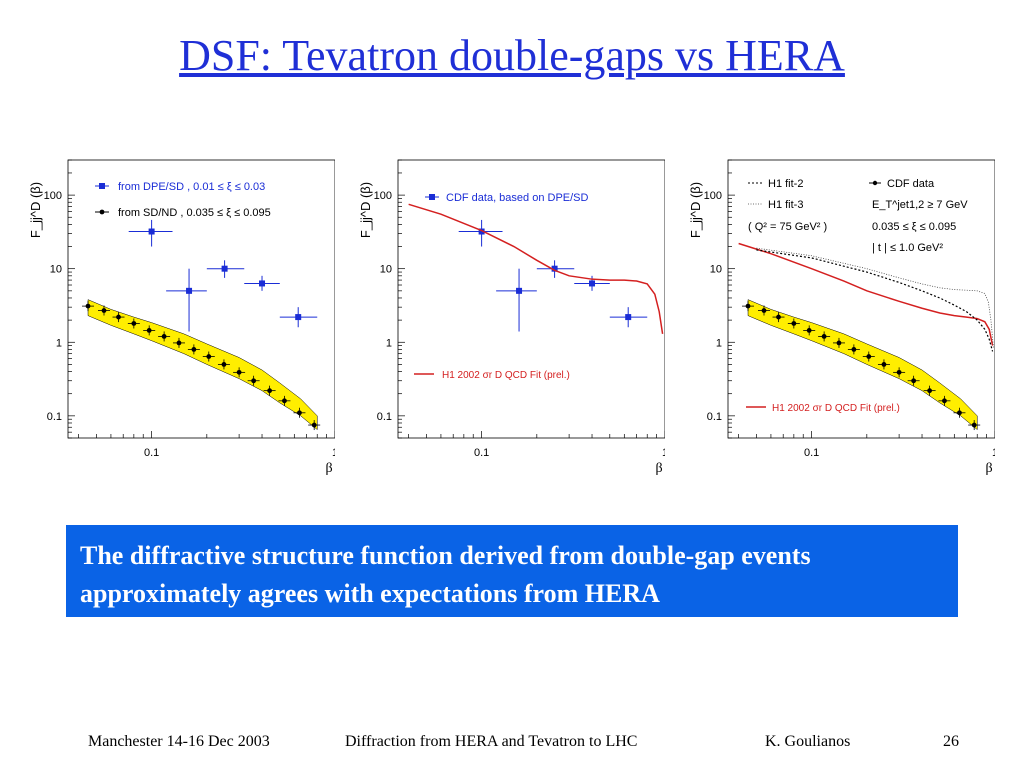 This screenshot has height=768, width=1024. I want to click on footer-page-number: 26, so click(951, 741).